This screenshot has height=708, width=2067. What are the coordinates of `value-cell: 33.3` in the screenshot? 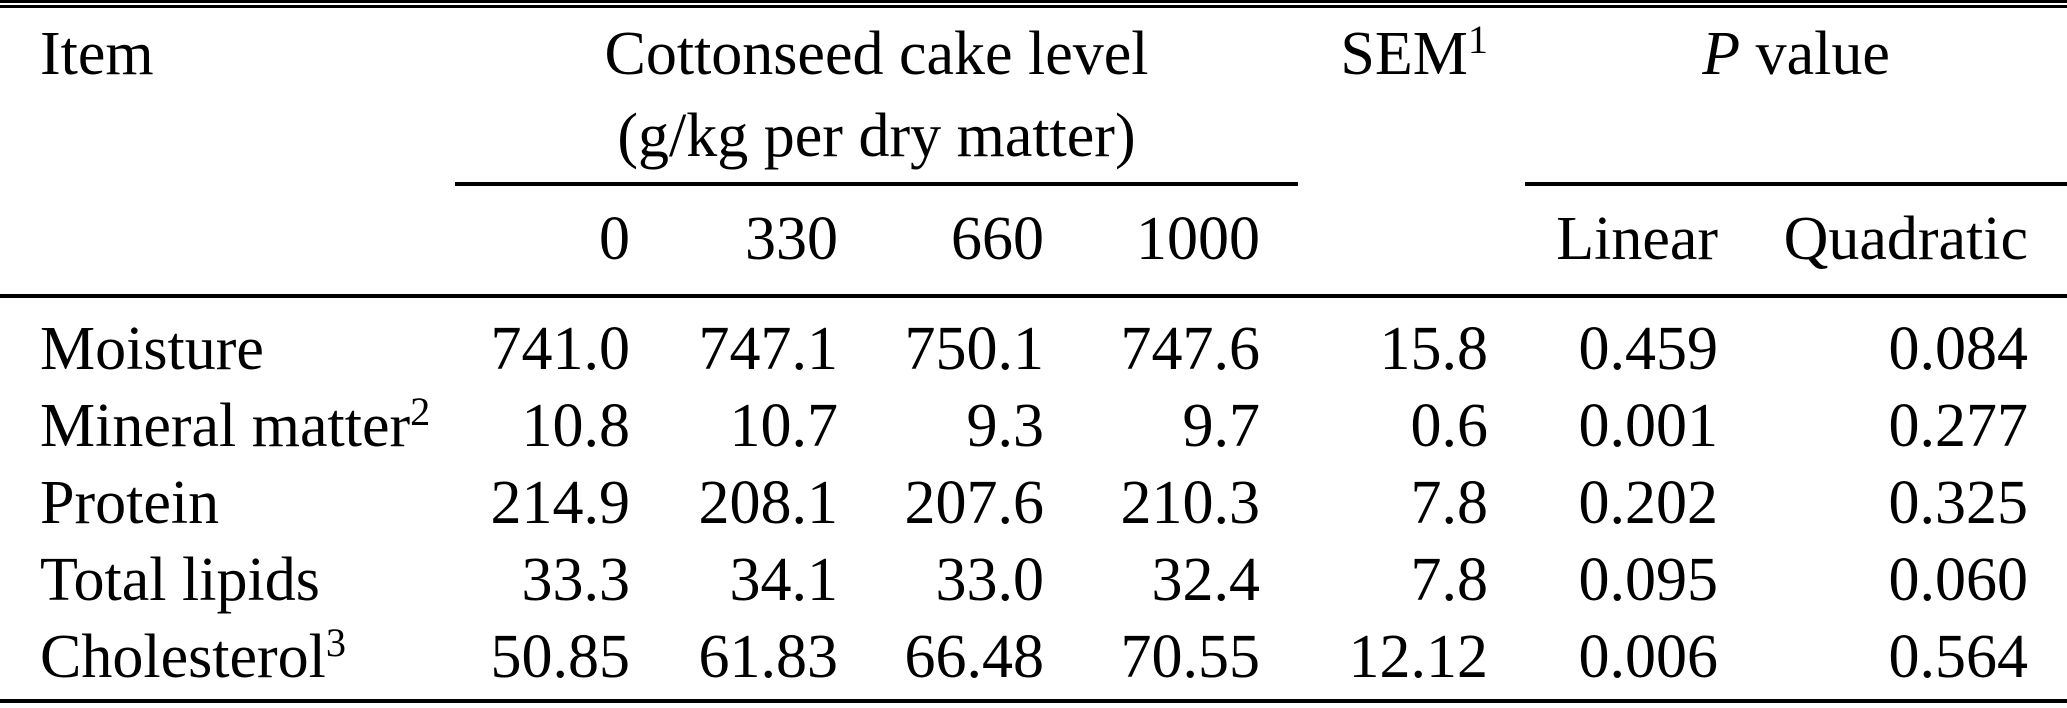 It's located at (576, 580).